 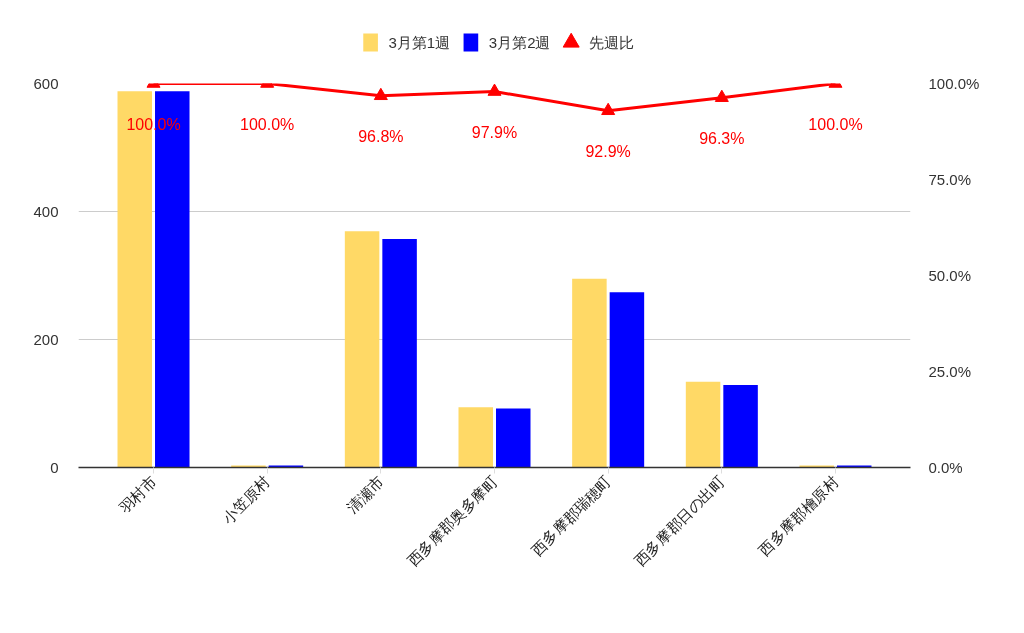 What do you see at coordinates (46, 83) in the screenshot?
I see `y-tick-label: 600` at bounding box center [46, 83].